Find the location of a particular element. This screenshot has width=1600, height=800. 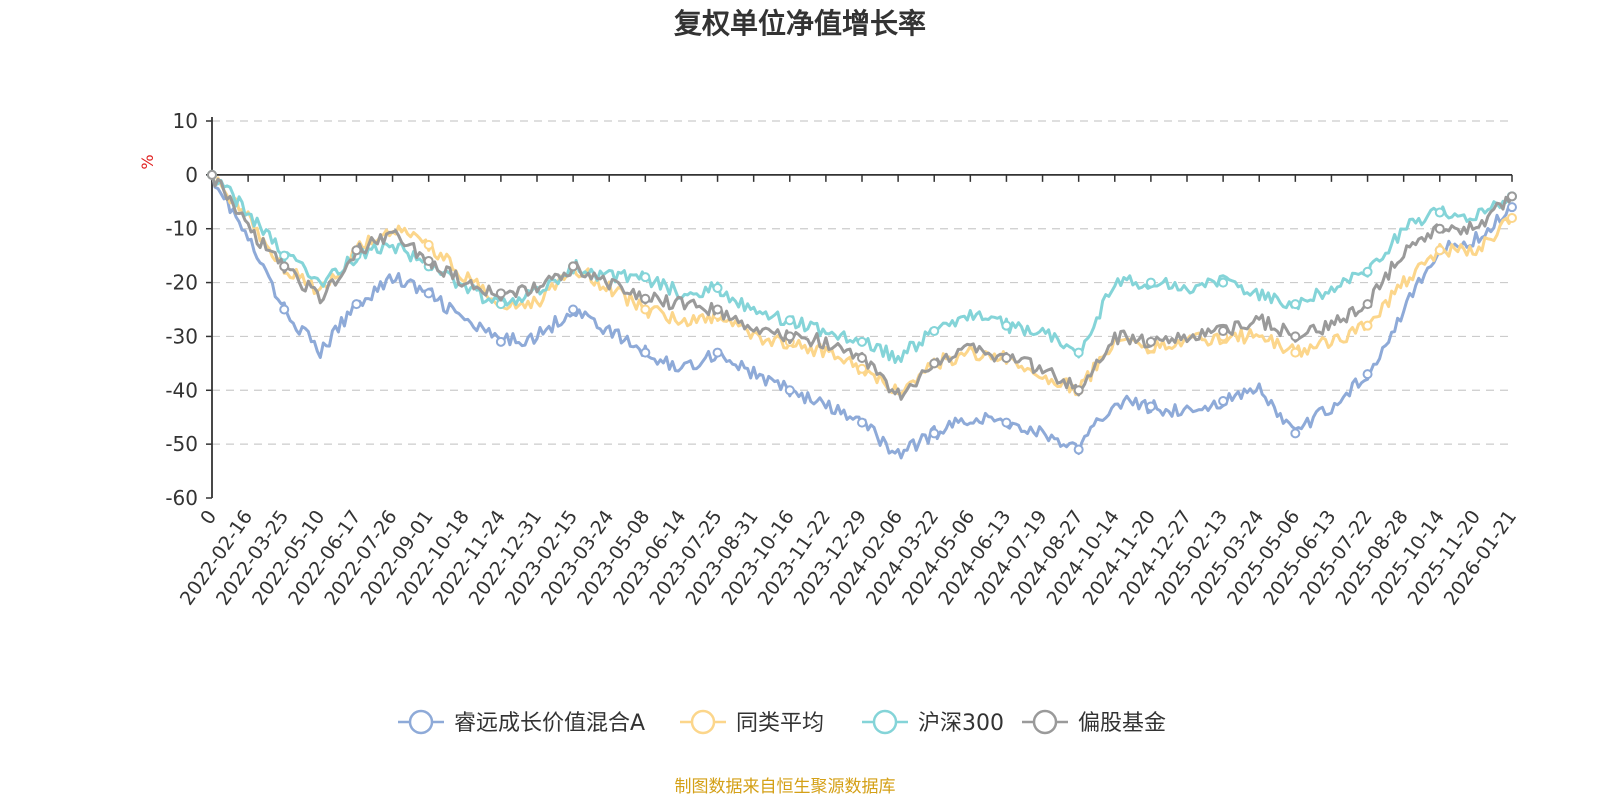

y-tick-label: -40 is located at coordinates (181, 390).